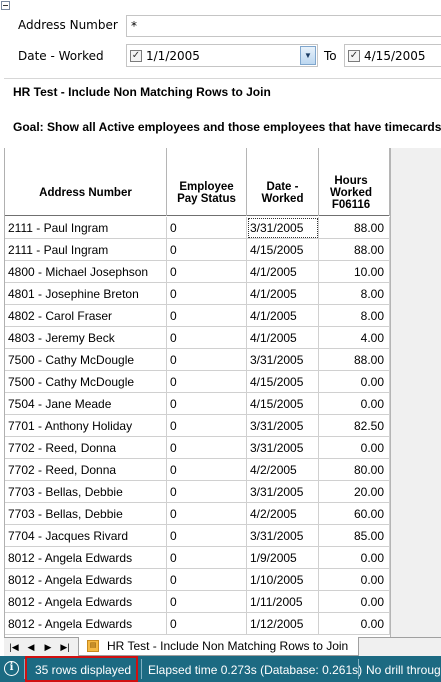 Image resolution: width=441 pixels, height=682 pixels. I want to click on table-row: 7702 - Reed, Donna 0 3/31/2005 0.00, so click(223, 448).